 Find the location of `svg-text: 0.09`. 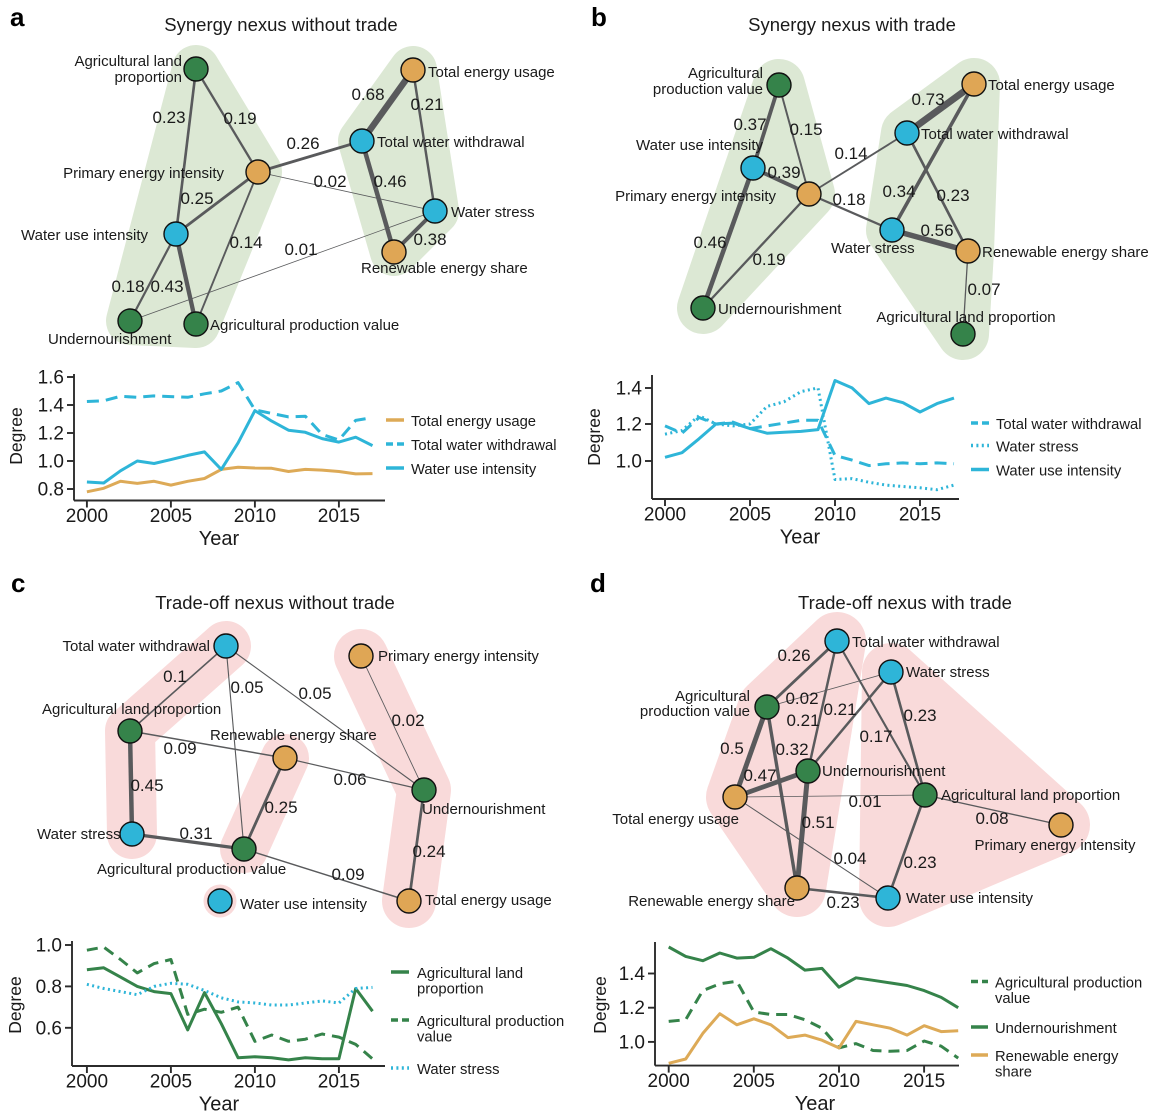

svg-text: 0.09 is located at coordinates (179, 748).